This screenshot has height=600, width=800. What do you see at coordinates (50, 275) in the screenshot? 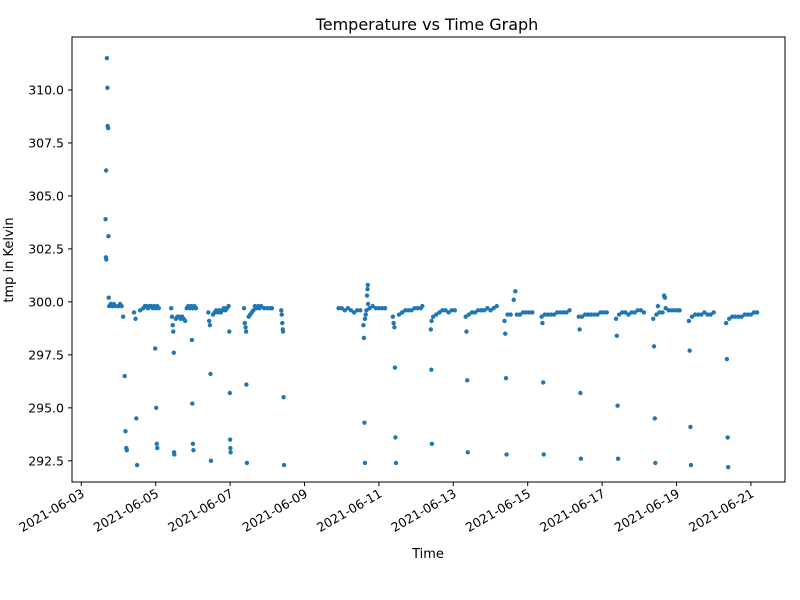
I see `y-axis-ticks: 292.5 295.0 297.5 300.0 302.5 305.0 307.5 310.0` at bounding box center [50, 275].